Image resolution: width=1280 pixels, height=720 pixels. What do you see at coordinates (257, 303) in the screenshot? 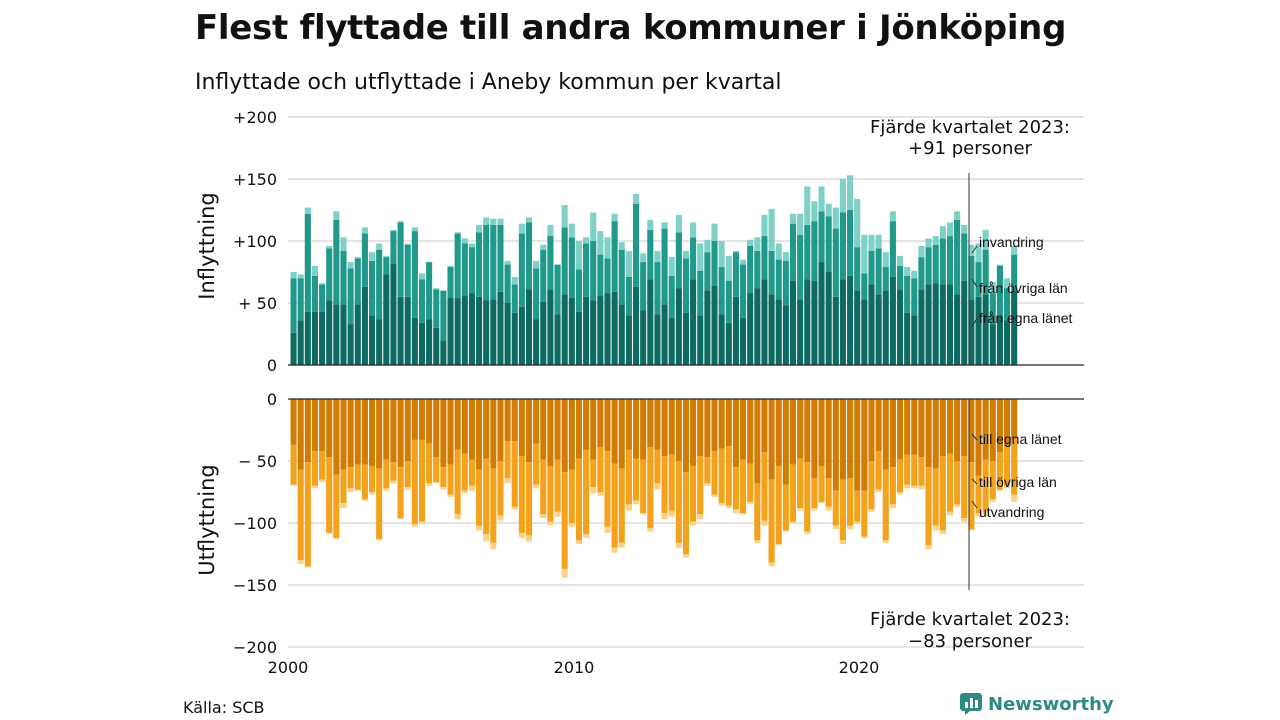
I see `top-ytick-label: + 50` at bounding box center [257, 303].